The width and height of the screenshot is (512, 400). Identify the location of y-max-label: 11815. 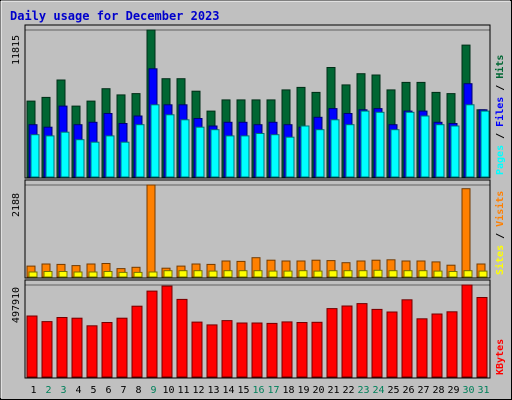
(16, 50).